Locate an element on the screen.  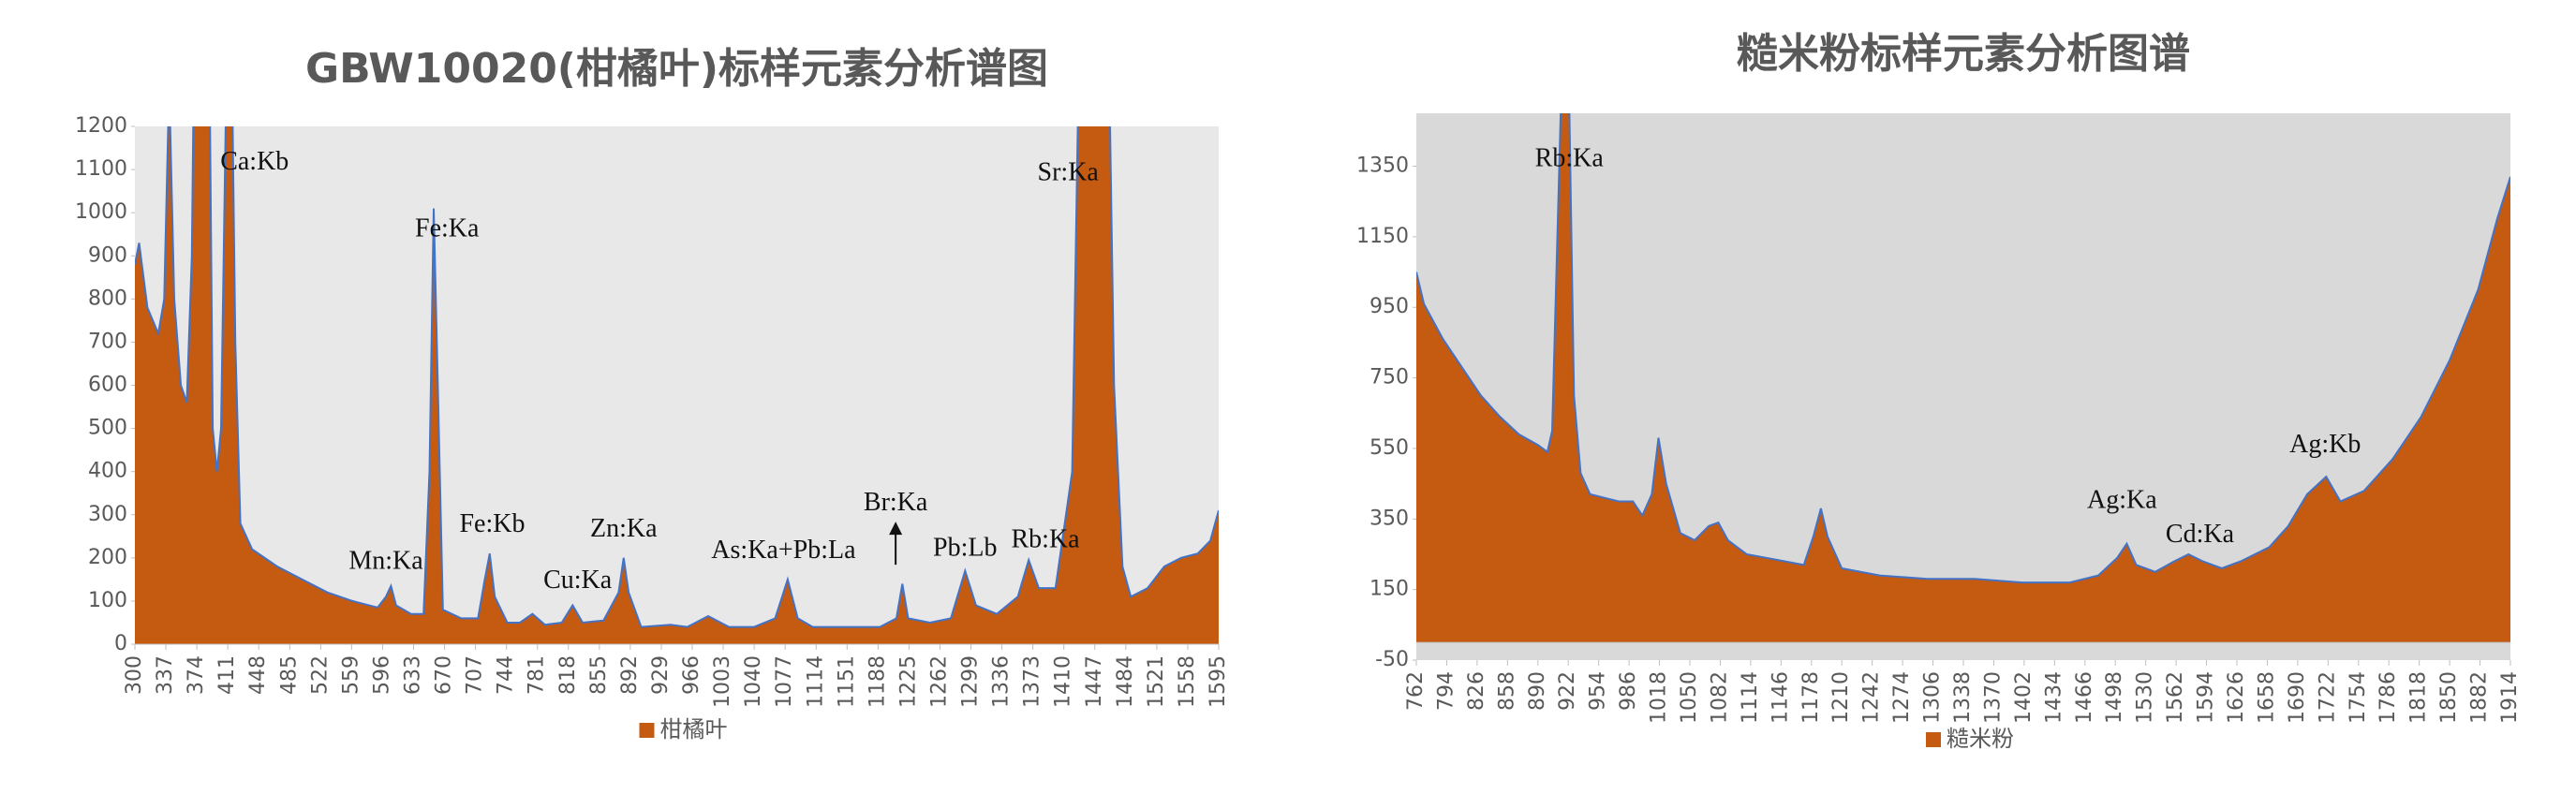
x-tick-label: 1447 is located at coordinates (1094, 681).